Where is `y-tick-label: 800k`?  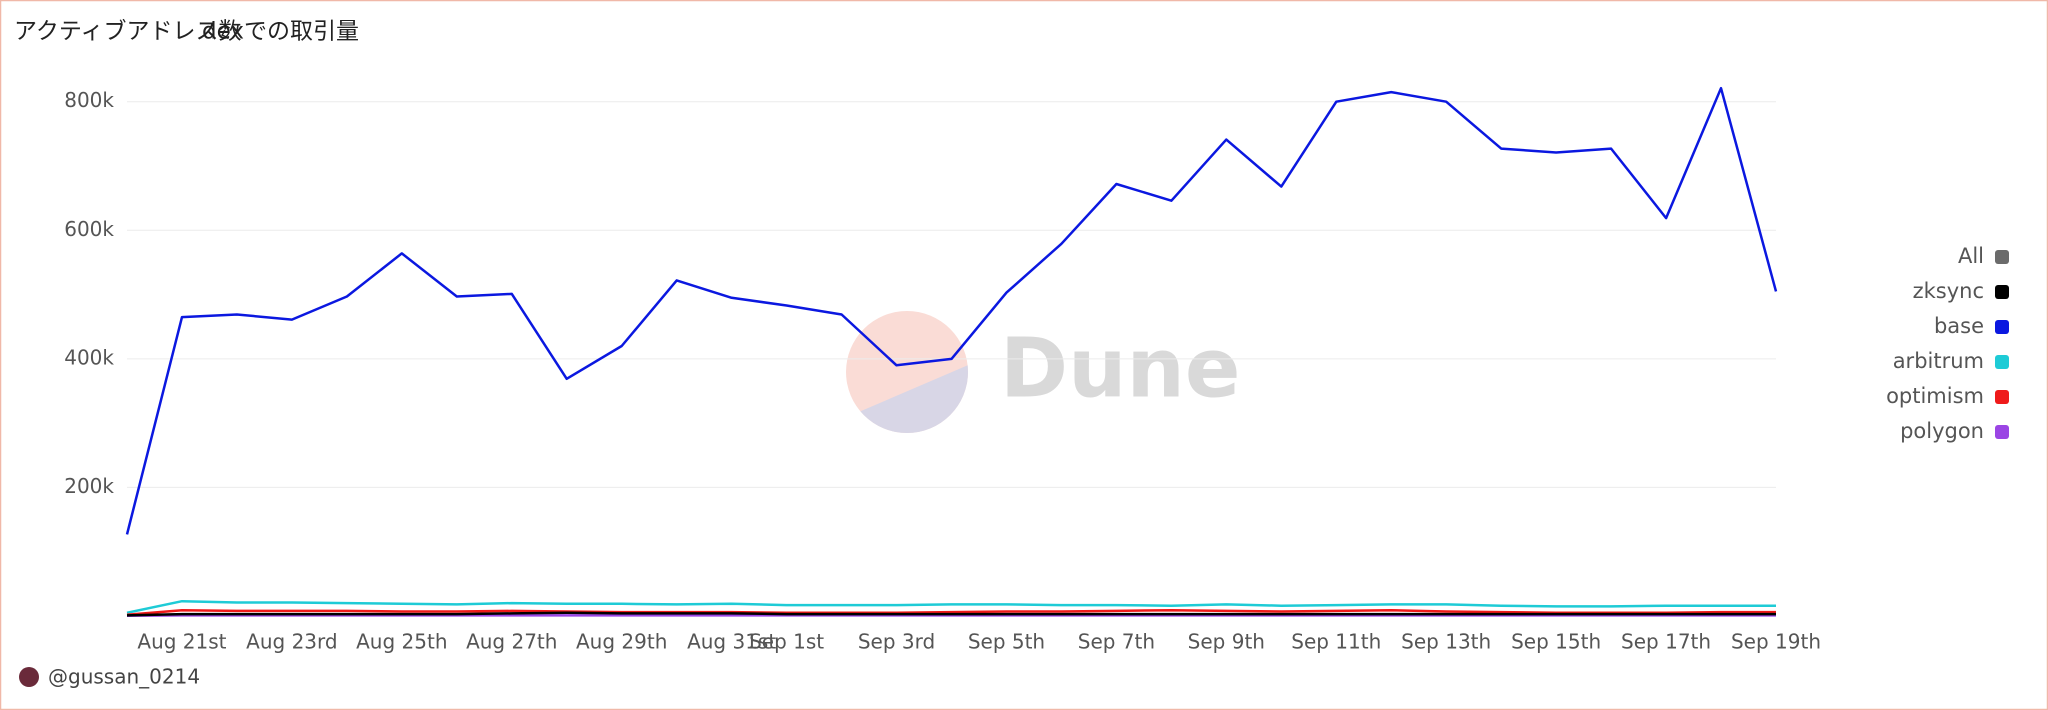
y-tick-label: 800k is located at coordinates (89, 100).